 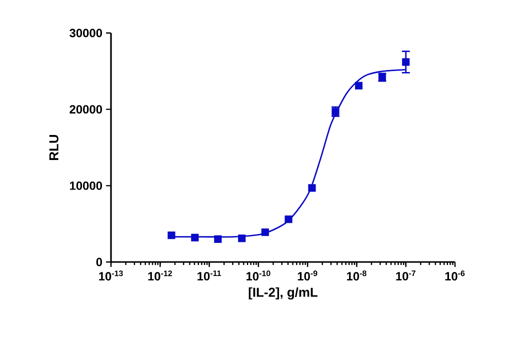 I want to click on x-tick-label: 10$^{-10}$, so click(x=258, y=275).